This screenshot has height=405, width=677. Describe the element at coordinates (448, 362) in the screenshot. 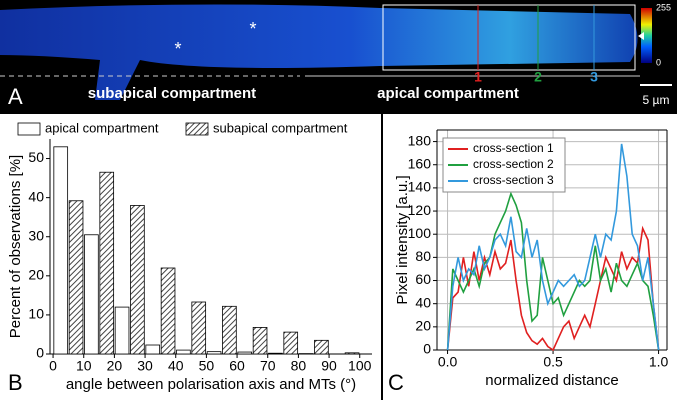

I see `x-tick-label: 0.0` at that location.